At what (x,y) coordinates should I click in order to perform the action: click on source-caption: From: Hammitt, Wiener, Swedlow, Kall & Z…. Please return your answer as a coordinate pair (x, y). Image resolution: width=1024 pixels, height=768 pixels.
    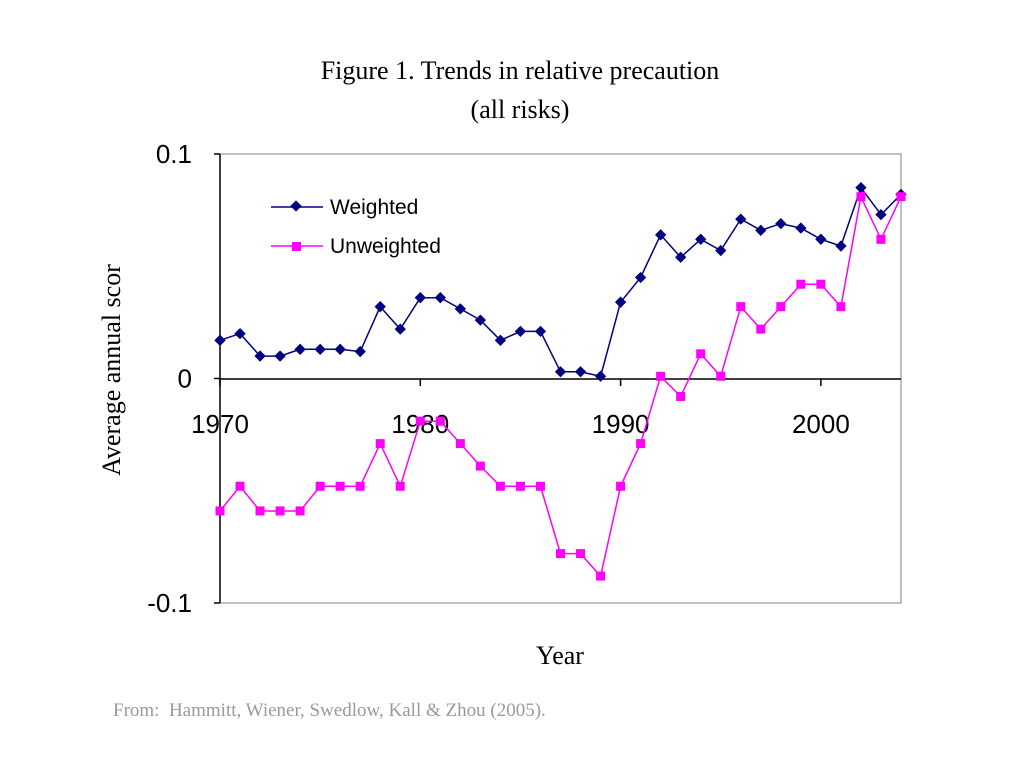
    Looking at the image, I should click on (329, 710).